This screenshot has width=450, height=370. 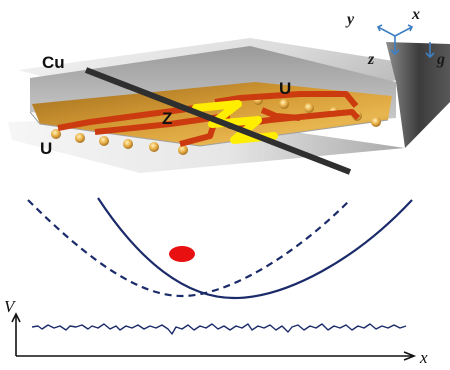 I want to click on axis-label-g: g, so click(x=440, y=59).